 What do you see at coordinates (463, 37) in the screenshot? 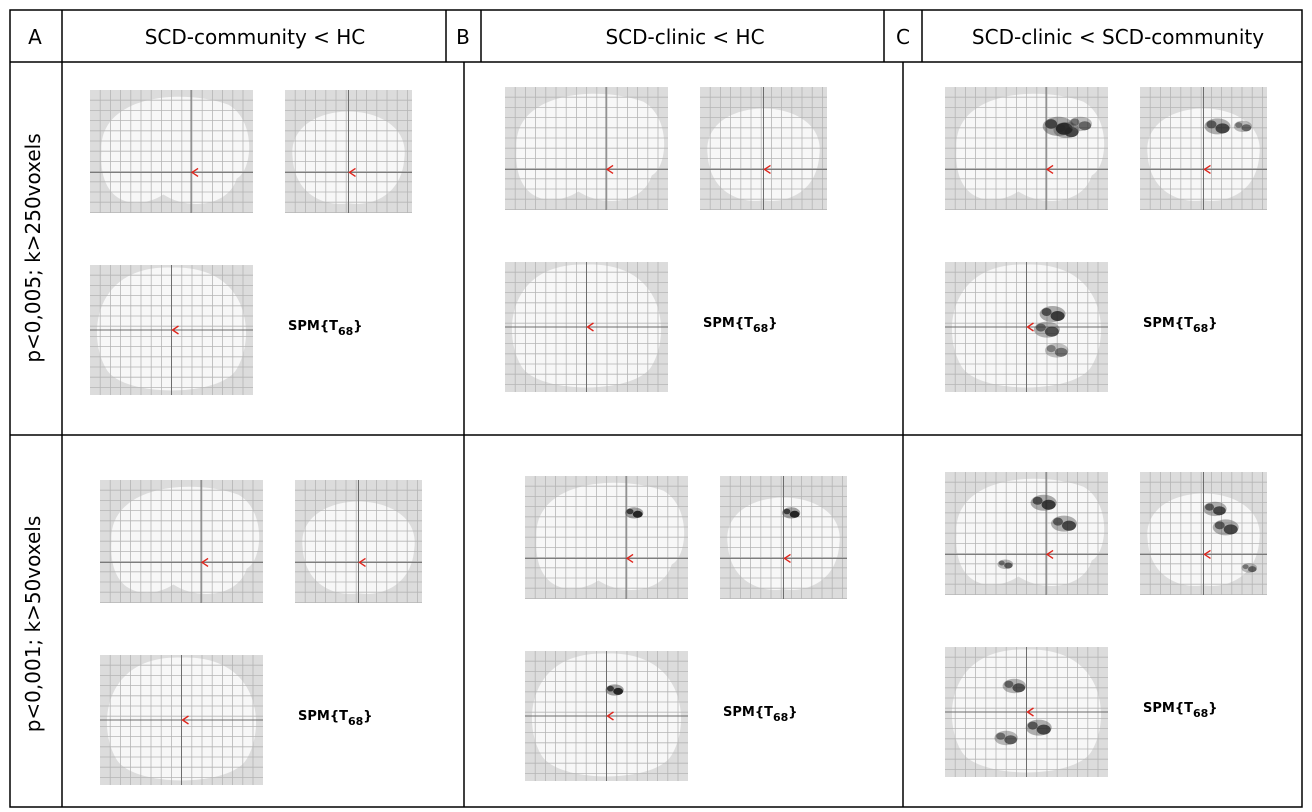
I see `panel-letter-b: B` at bounding box center [463, 37].